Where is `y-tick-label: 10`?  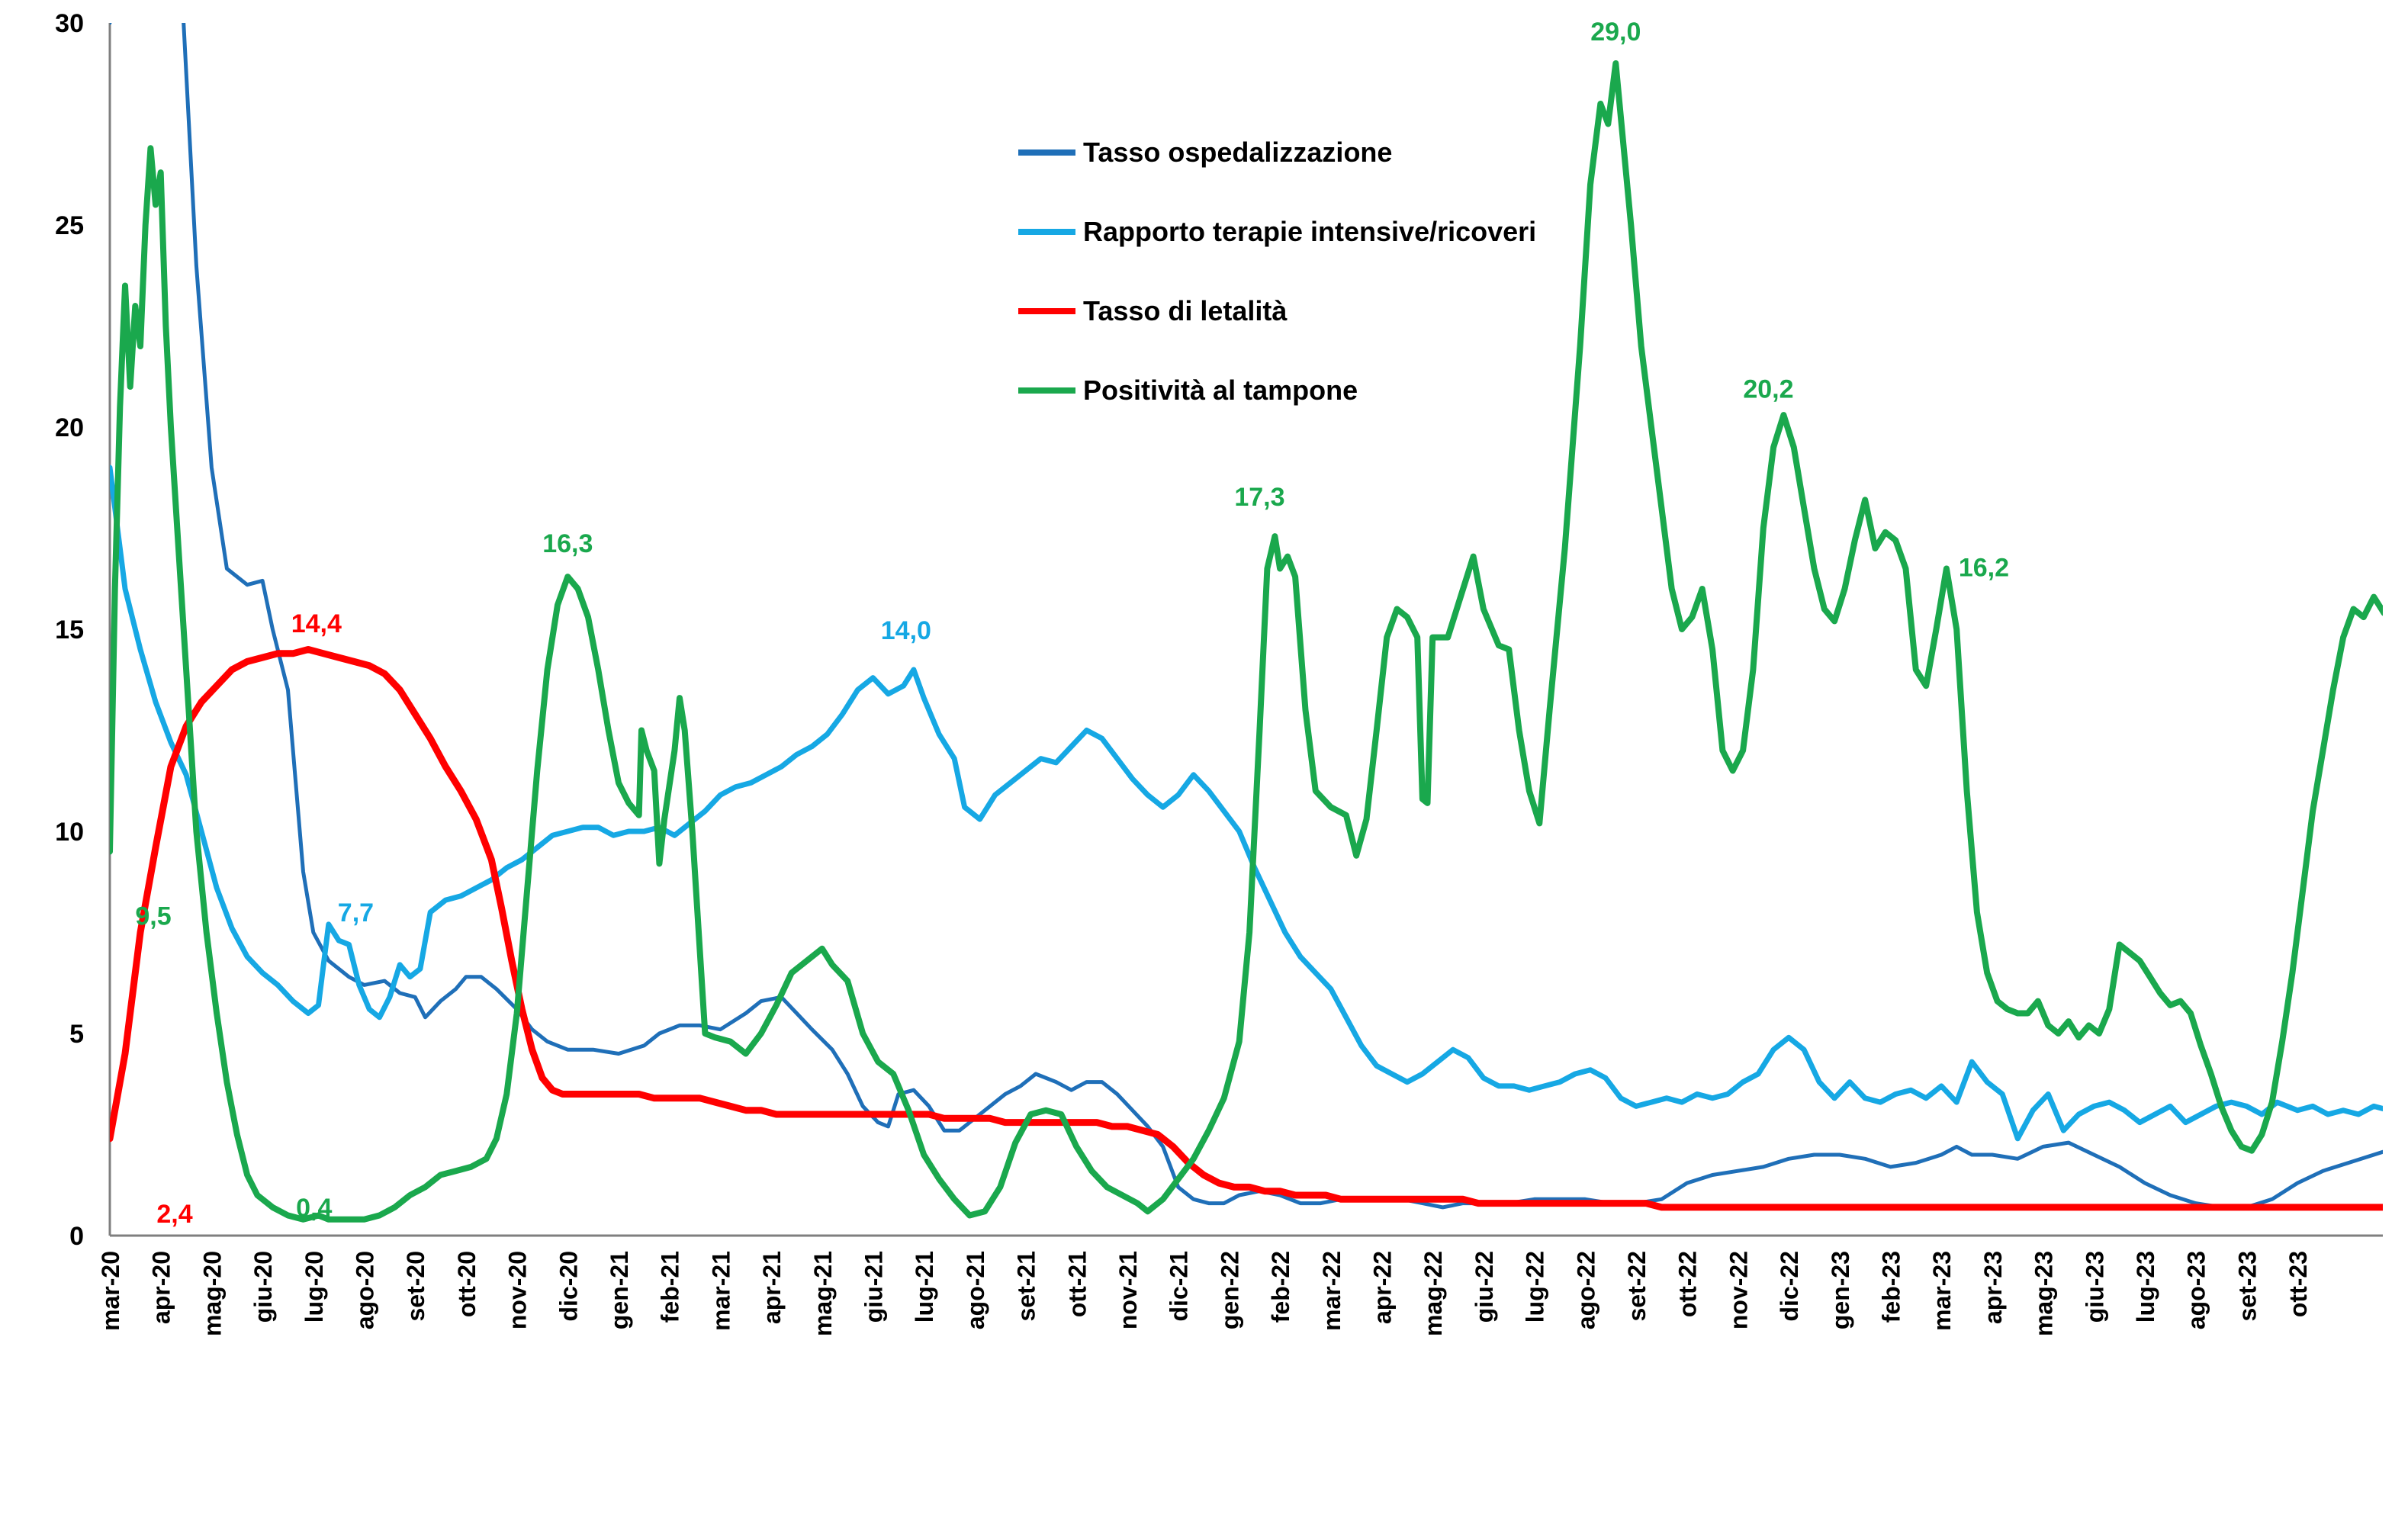 y-tick-label: 10 is located at coordinates (69, 832).